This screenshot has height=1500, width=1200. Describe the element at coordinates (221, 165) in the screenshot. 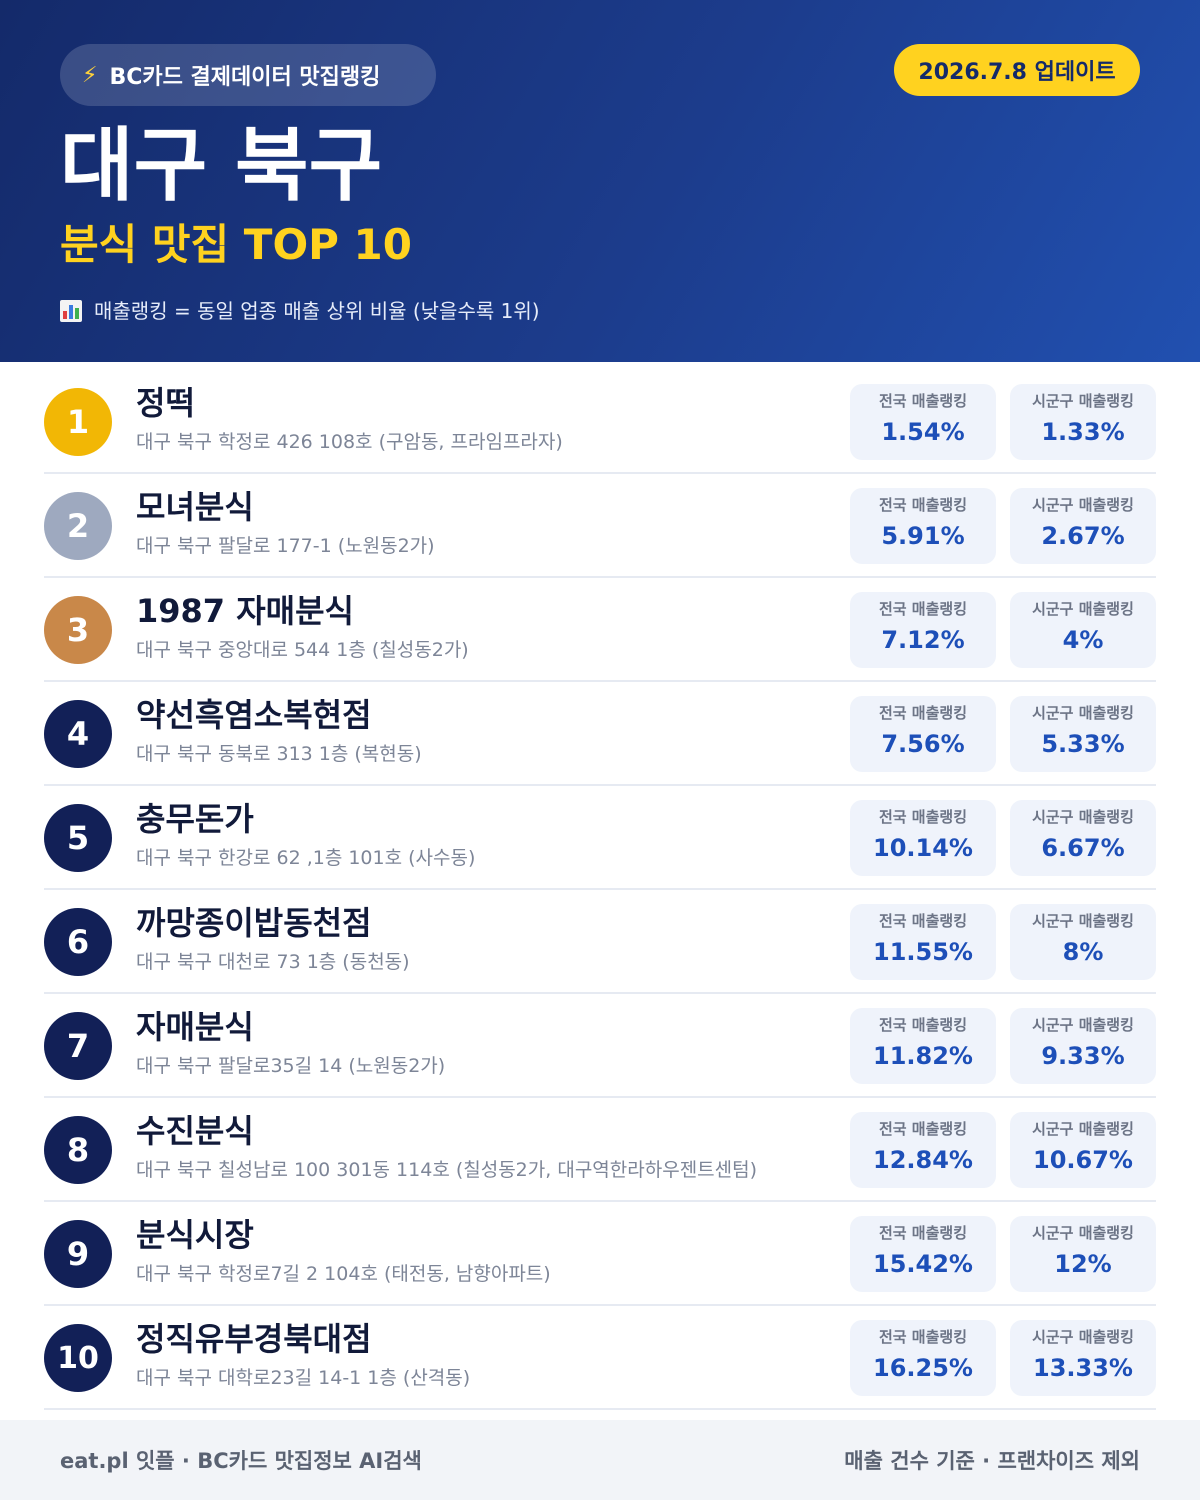

I see `region-title: 대구 북구` at that location.